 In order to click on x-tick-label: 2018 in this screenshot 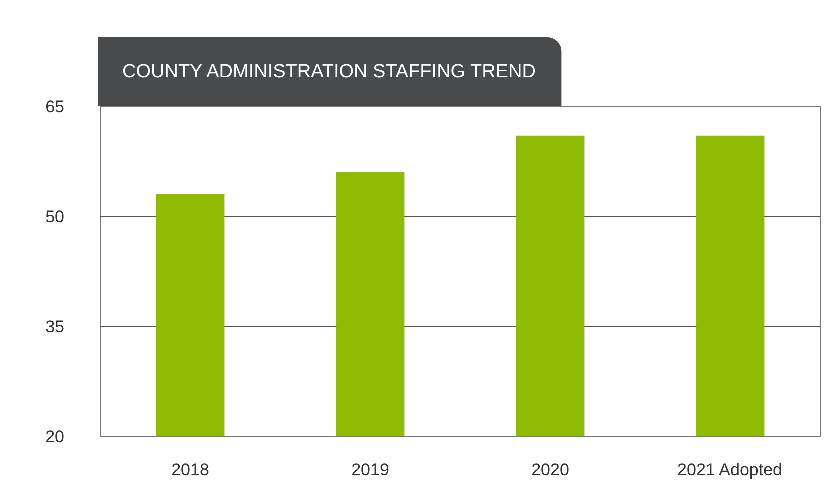, I will do `click(191, 470)`.